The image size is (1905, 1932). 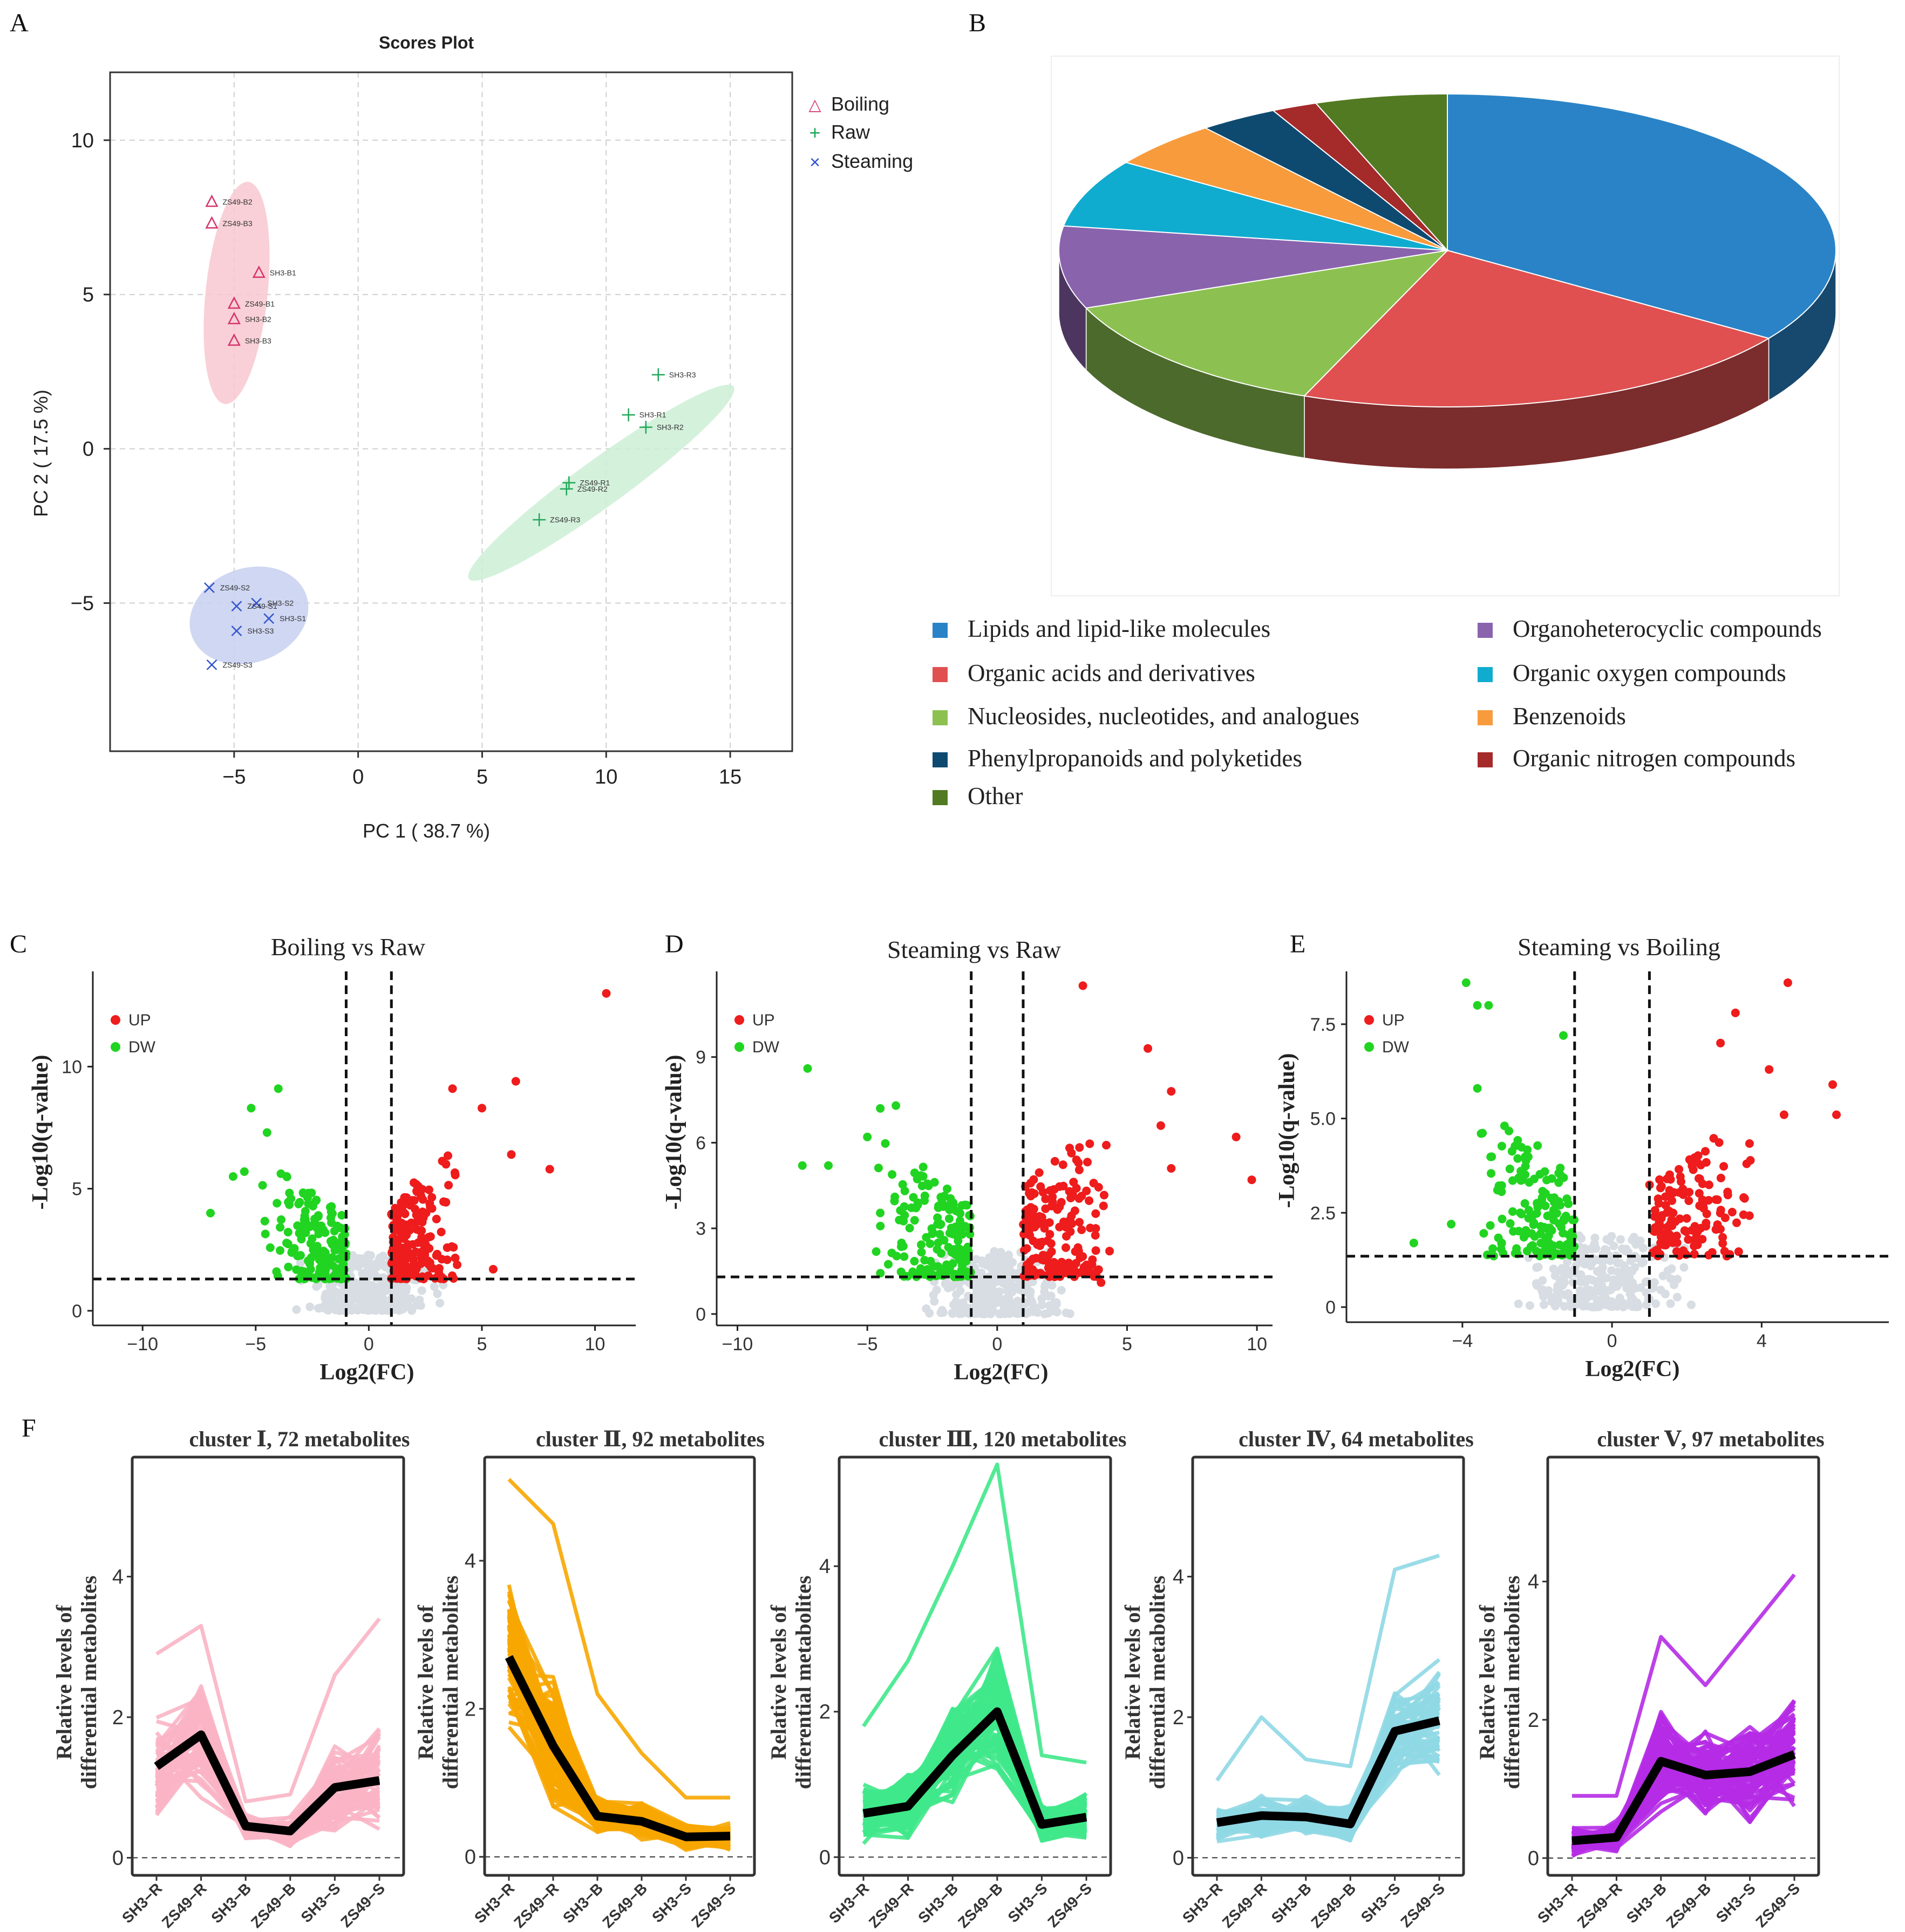 I want to click on pca-point-label: SH3-S2, so click(x=280, y=603).